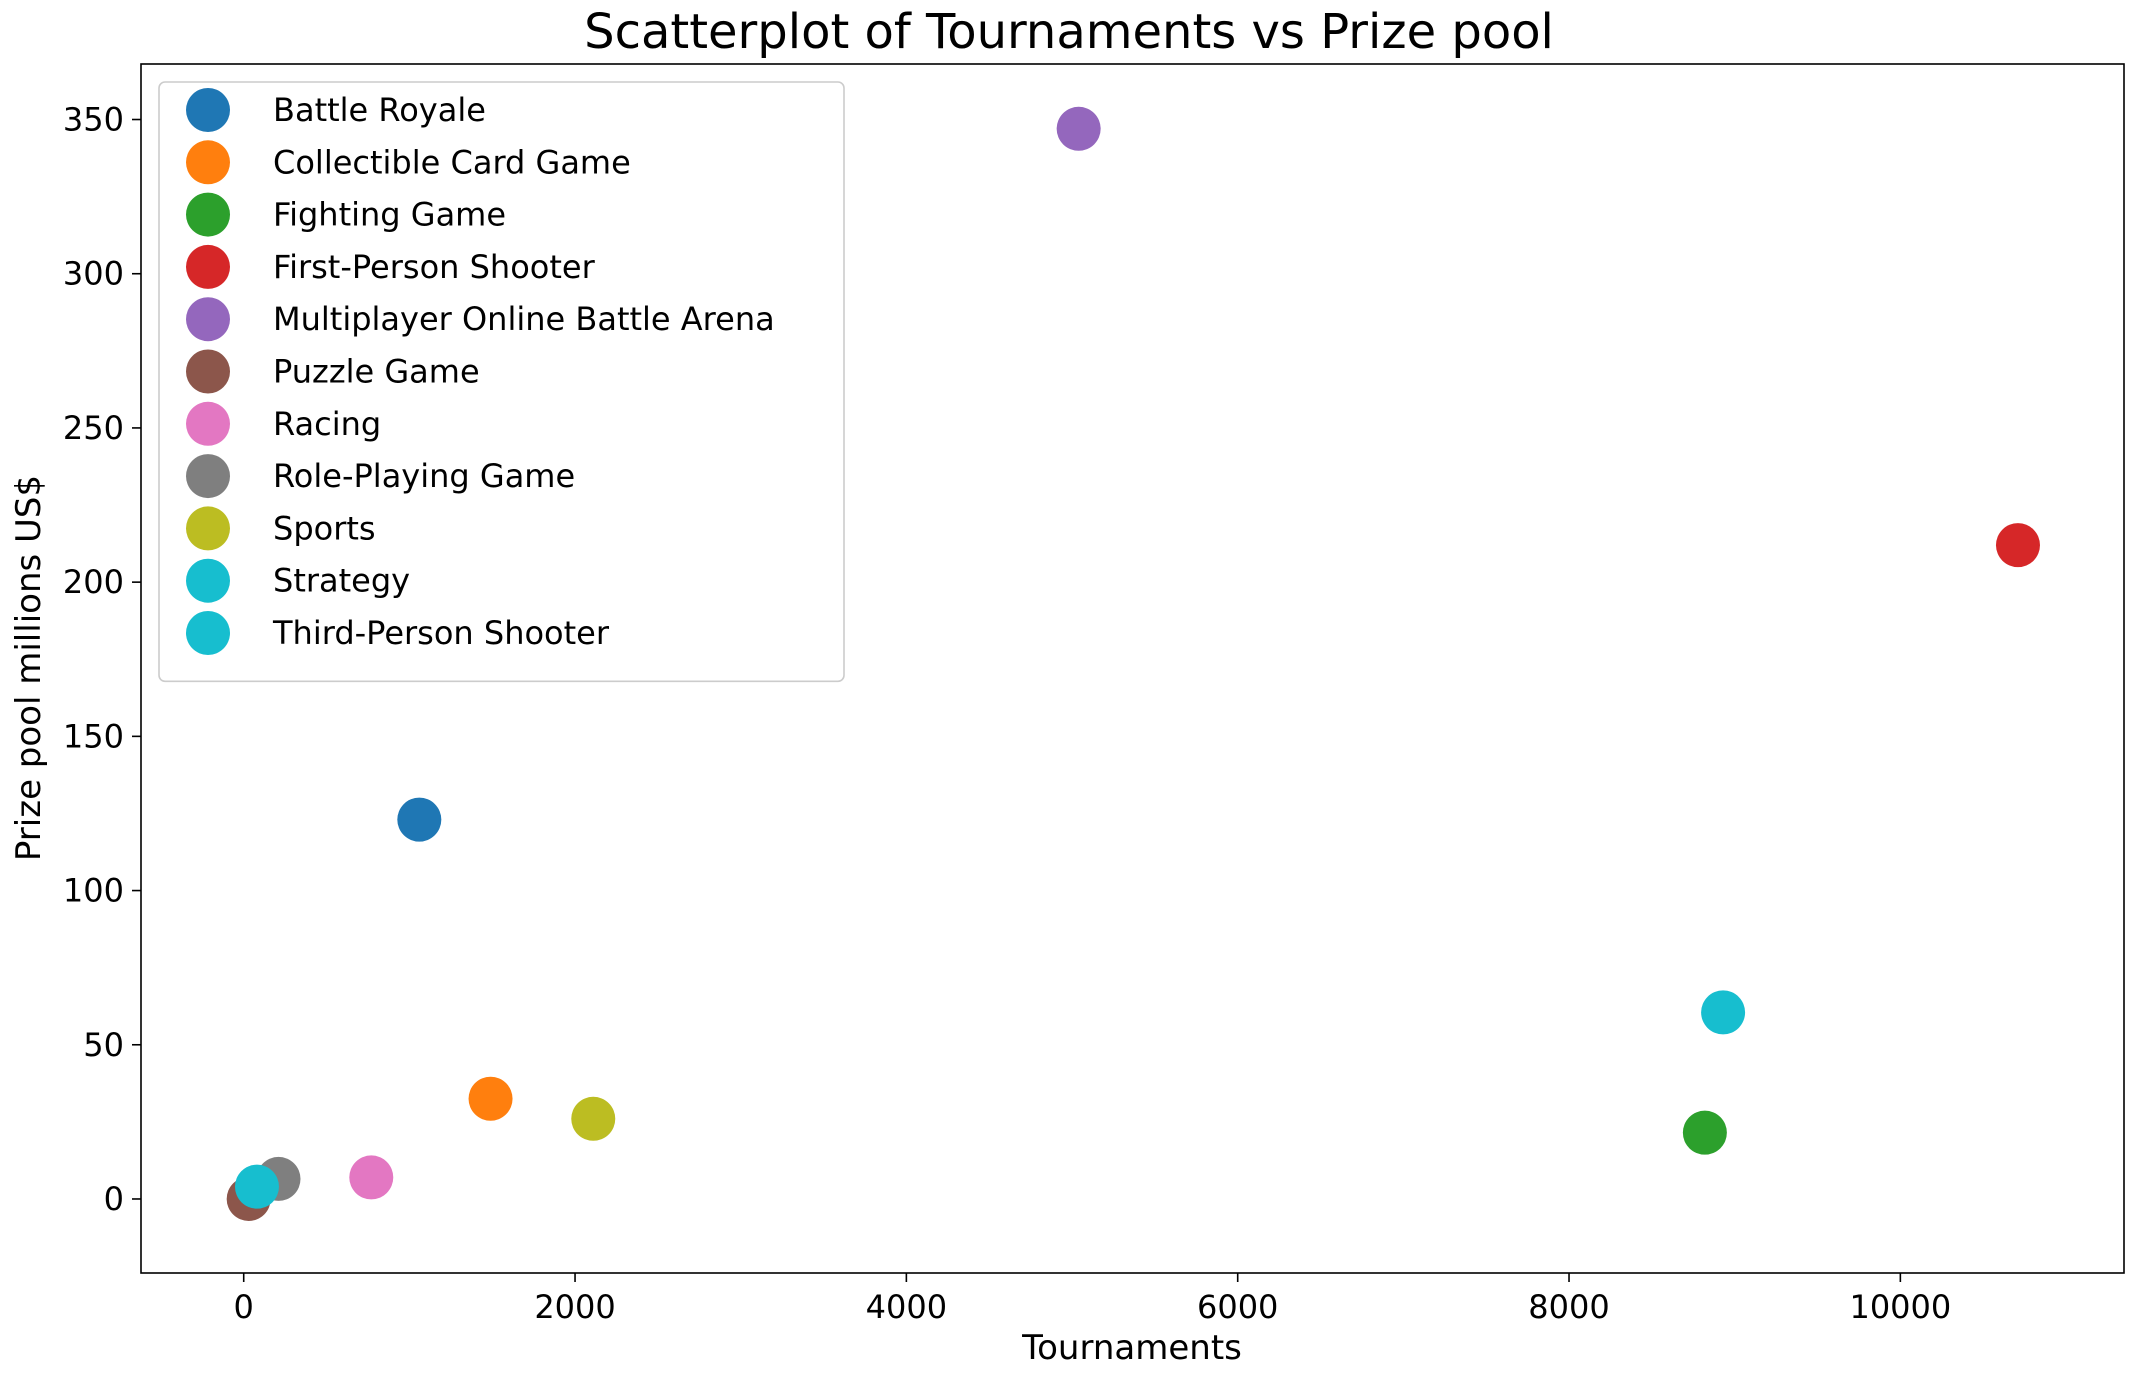 The height and width of the screenshot is (1381, 2138). I want to click on legend-label: Sports, so click(324, 528).